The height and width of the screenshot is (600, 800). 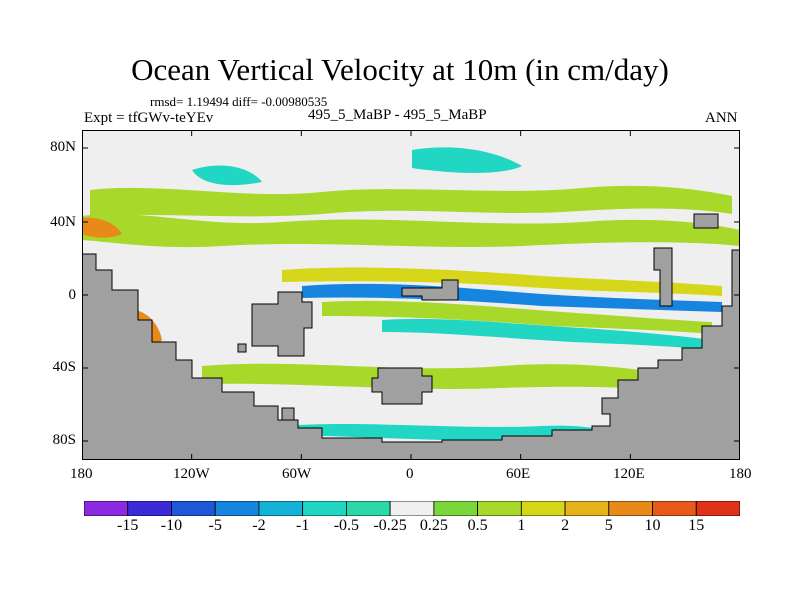 I want to click on arctic-band, so click(x=411, y=201).